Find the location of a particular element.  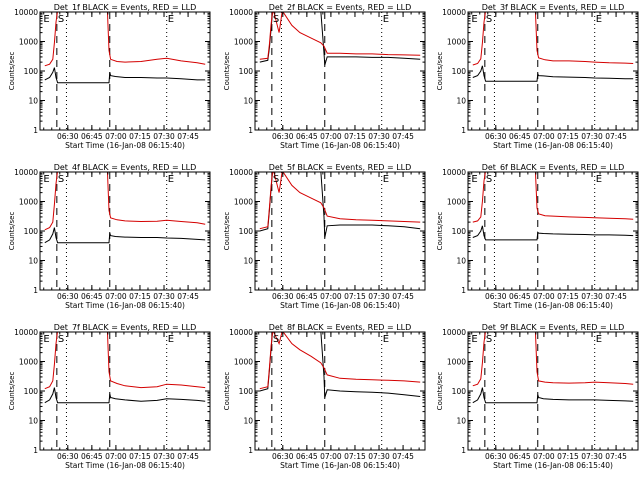

chart-title: Det_5f BLACK = Events, RED = LLD is located at coordinates (340, 167).